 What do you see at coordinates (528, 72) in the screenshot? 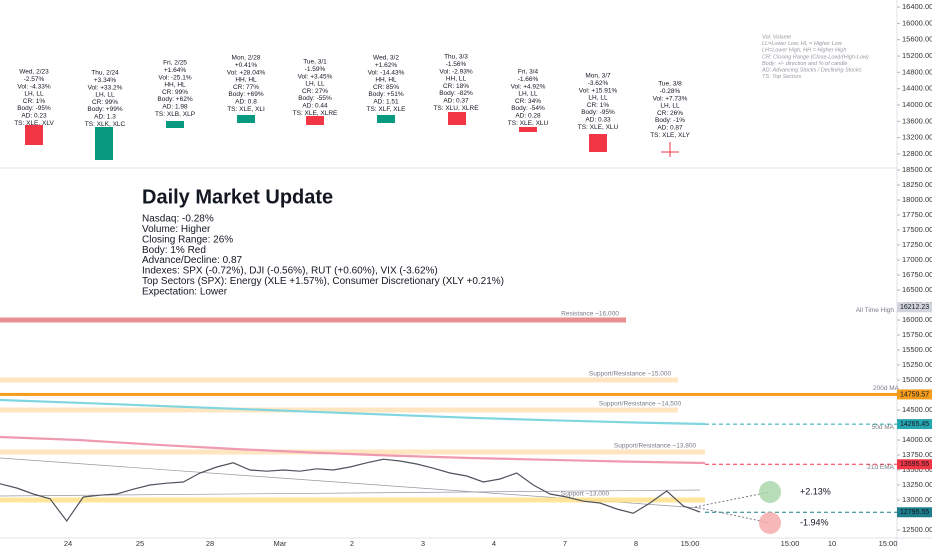
I see `card-line: Fri, 3/4` at bounding box center [528, 72].